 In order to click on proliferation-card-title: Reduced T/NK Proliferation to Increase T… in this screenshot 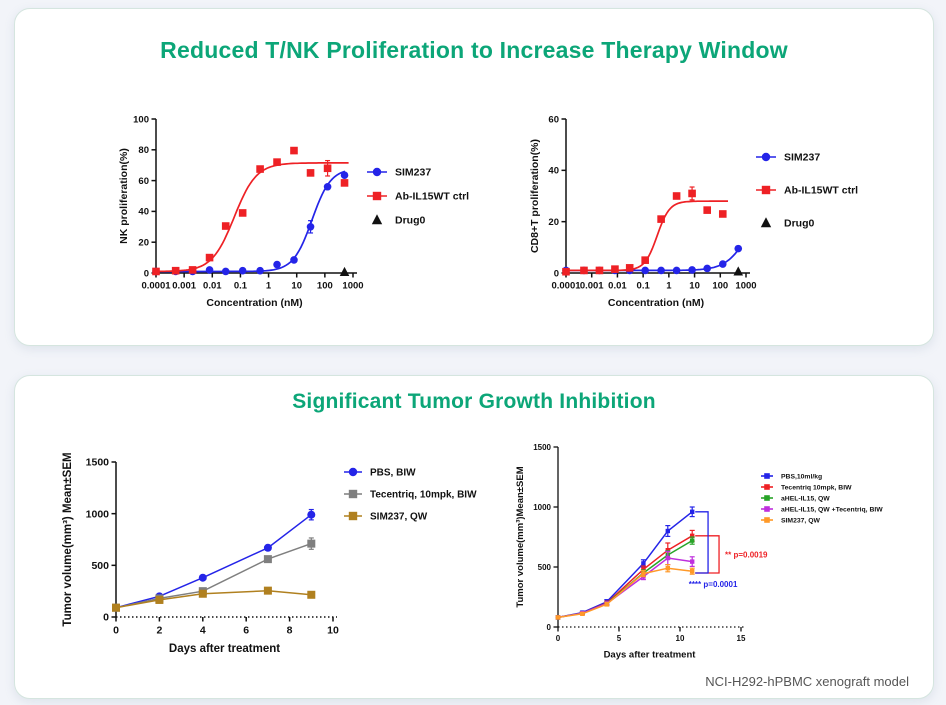, I will do `click(474, 50)`.